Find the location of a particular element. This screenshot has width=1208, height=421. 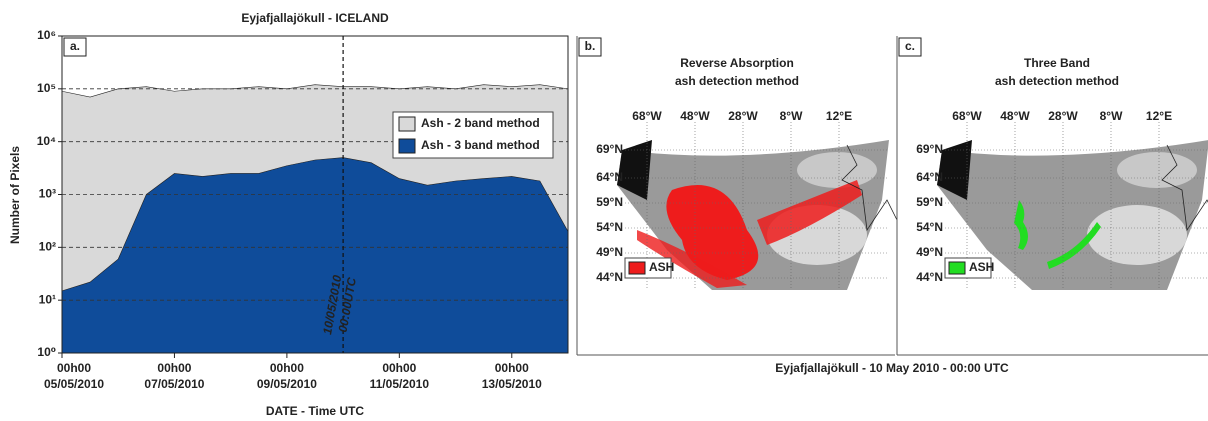

panel-label: a. is located at coordinates (75, 46).